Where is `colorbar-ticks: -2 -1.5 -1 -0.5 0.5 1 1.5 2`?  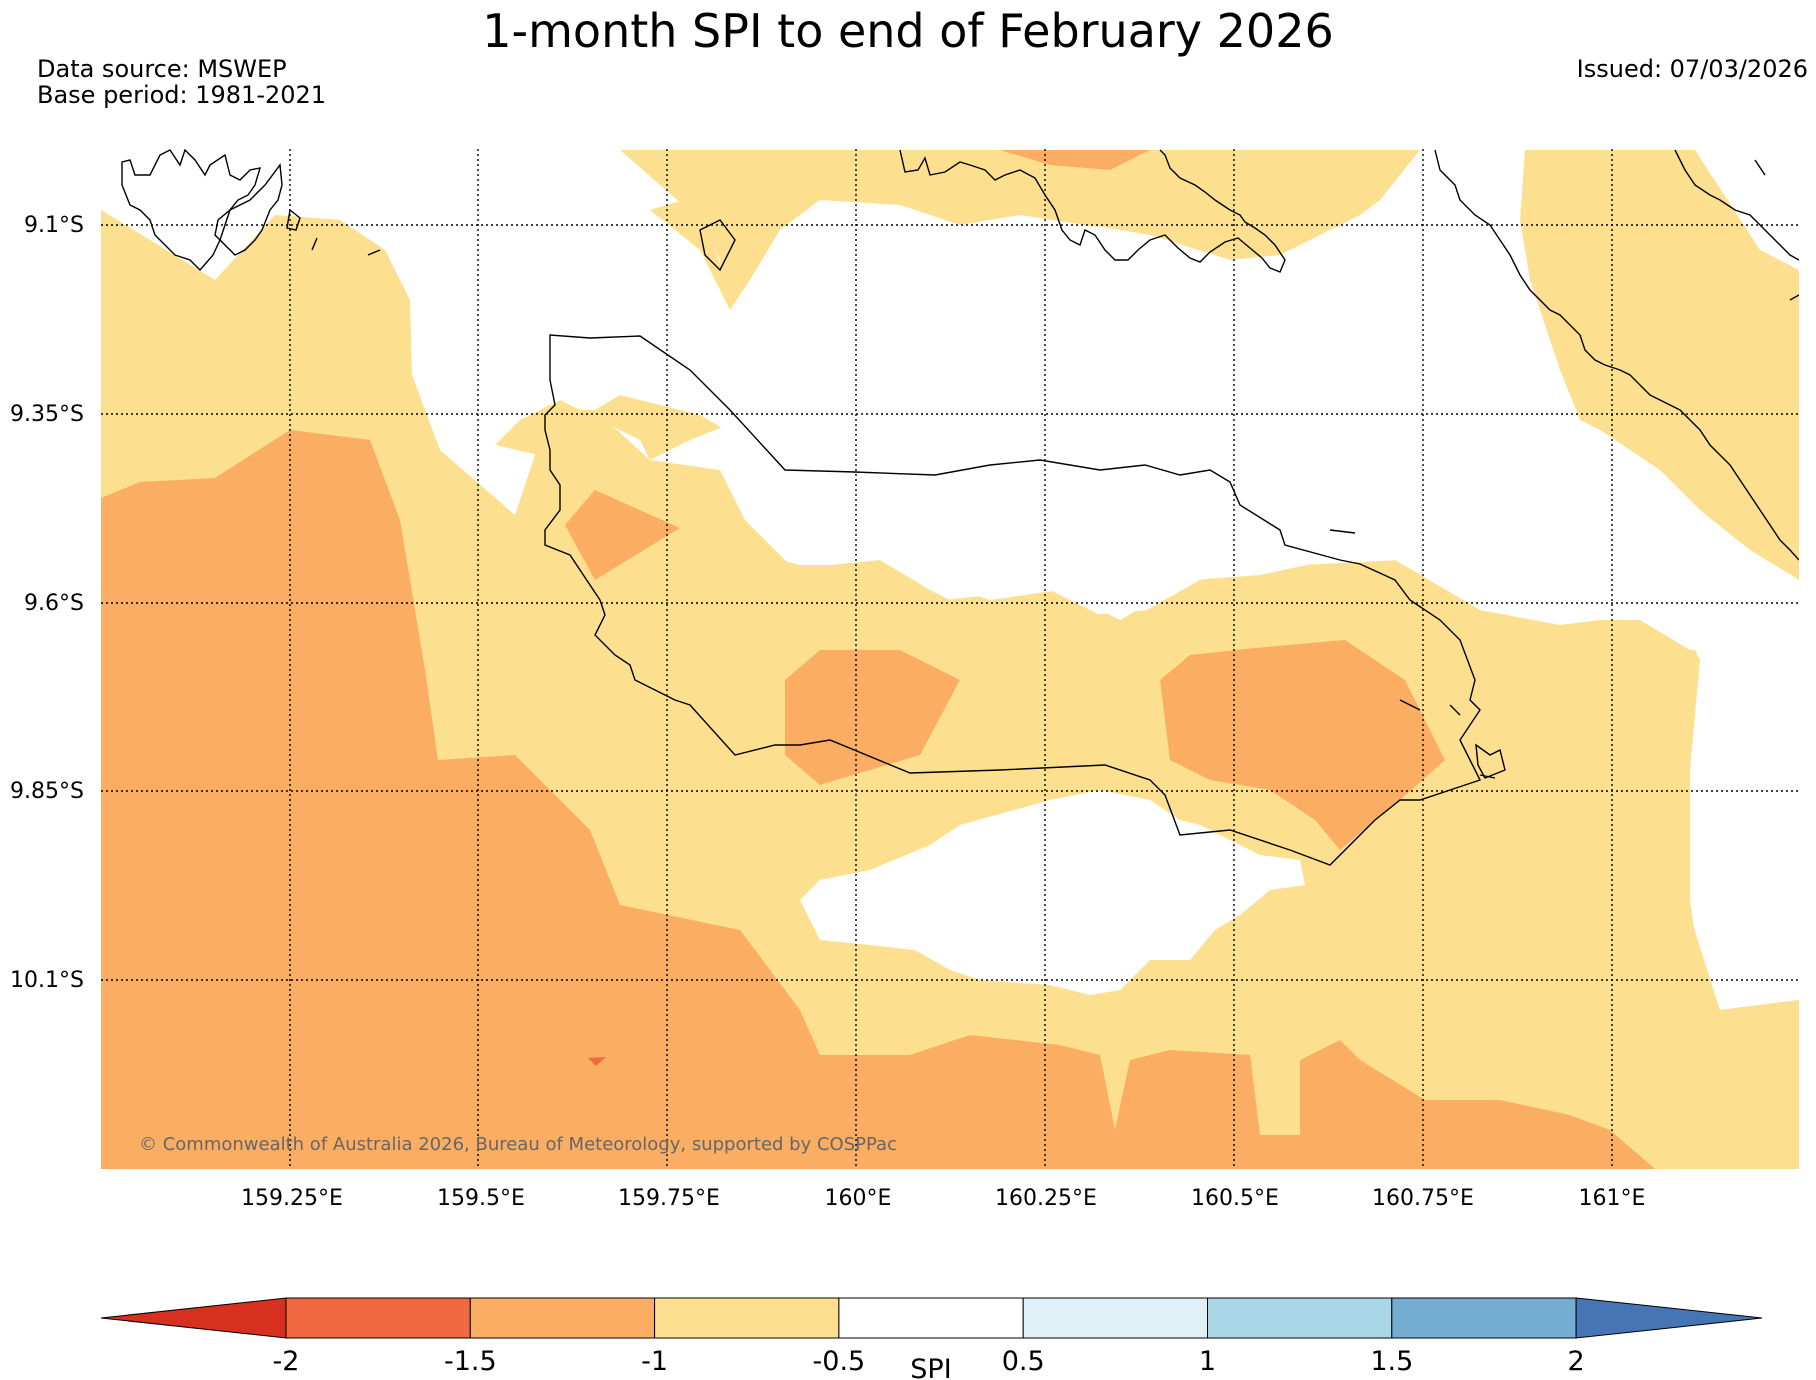 colorbar-ticks: -2 -1.5 -1 -0.5 0.5 1 1.5 2 is located at coordinates (929, 1361).